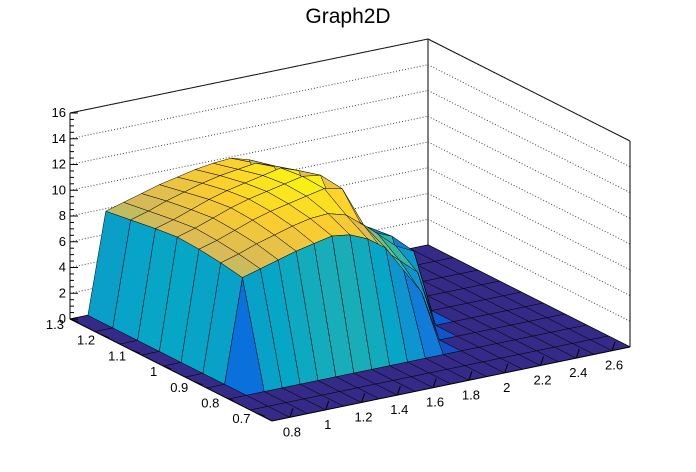 Image resolution: width=696 pixels, height=472 pixels. I want to click on y-tick-label-5: 1.2, so click(86, 340).